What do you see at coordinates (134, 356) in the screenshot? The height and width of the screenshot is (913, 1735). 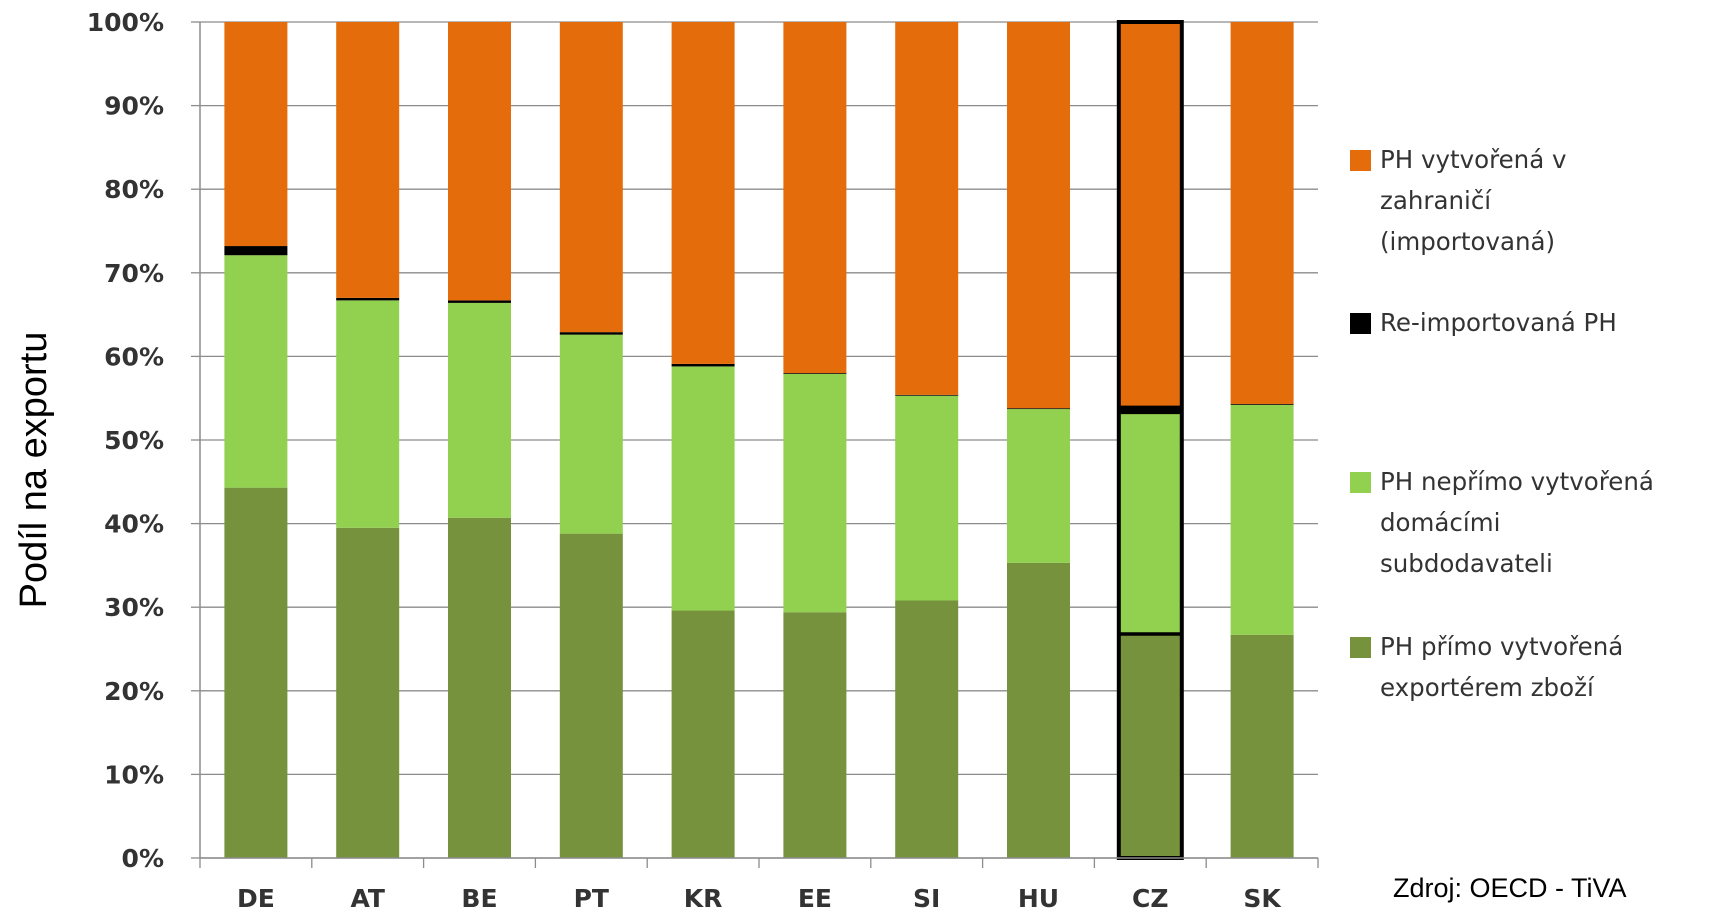 I see `y-tick-label: 60%` at bounding box center [134, 356].